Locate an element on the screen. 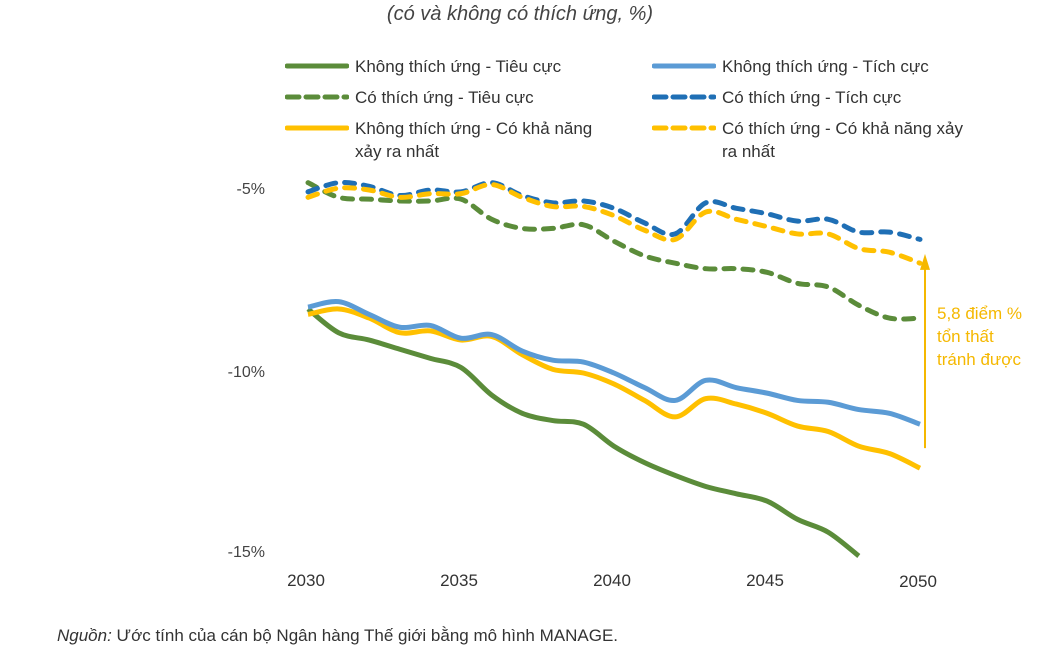 This screenshot has width=1040, height=655. y-tick-label: -10% is located at coordinates (246, 372).